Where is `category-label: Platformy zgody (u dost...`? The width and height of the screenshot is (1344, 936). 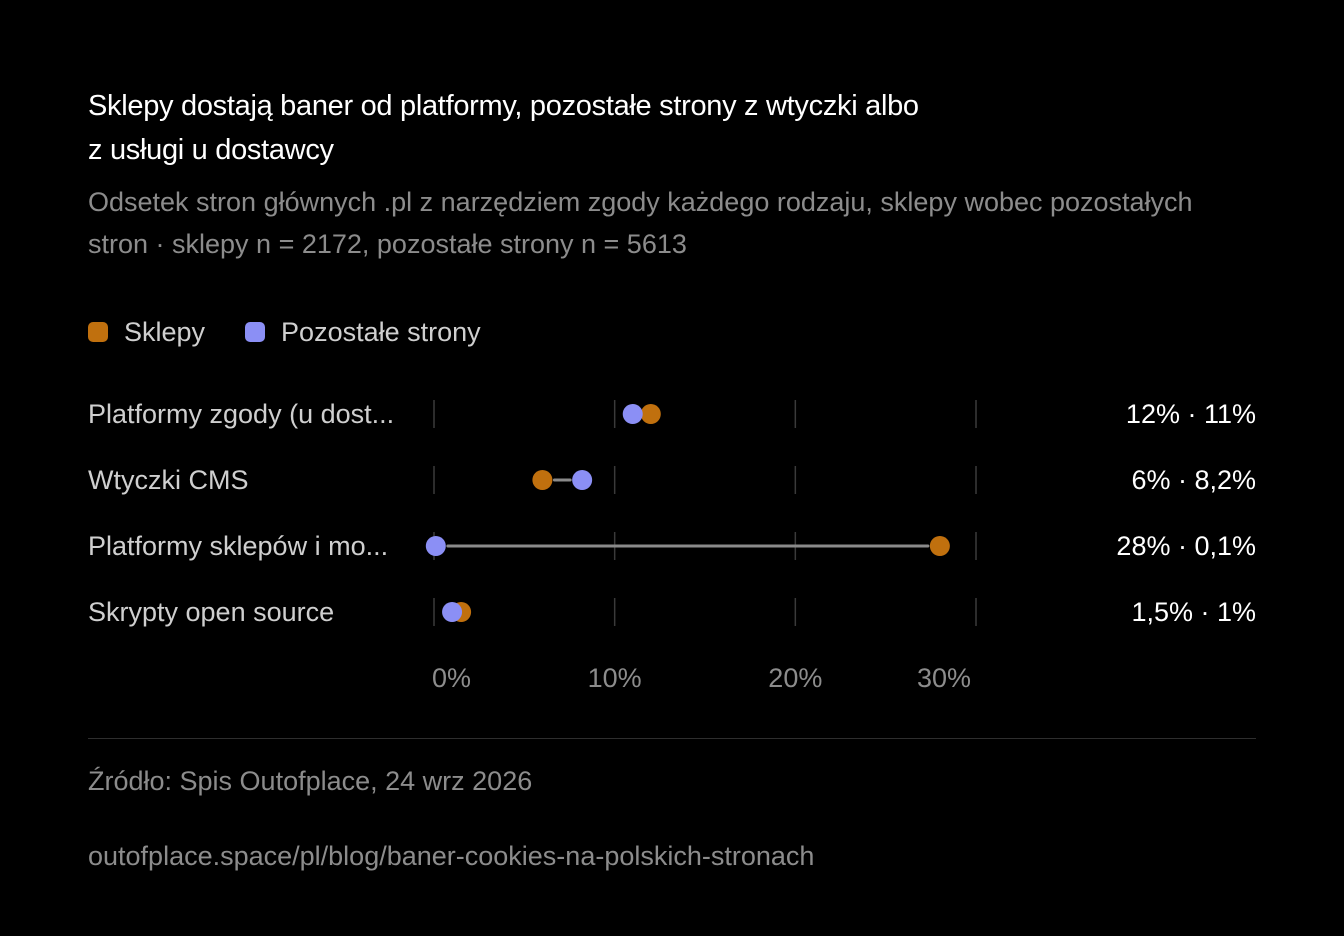
category-label: Platformy zgody (u dost... is located at coordinates (241, 414).